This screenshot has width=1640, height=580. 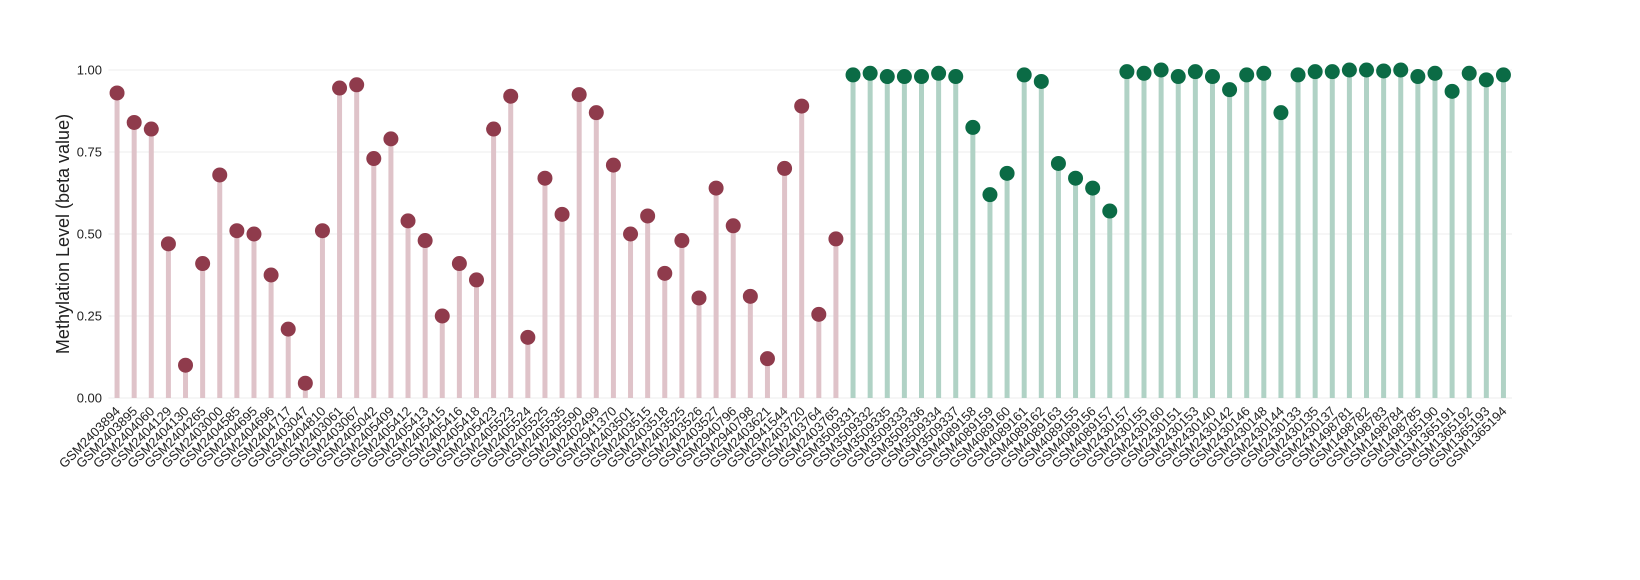 I want to click on y-tick-label: 1.00, so click(x=89, y=70).